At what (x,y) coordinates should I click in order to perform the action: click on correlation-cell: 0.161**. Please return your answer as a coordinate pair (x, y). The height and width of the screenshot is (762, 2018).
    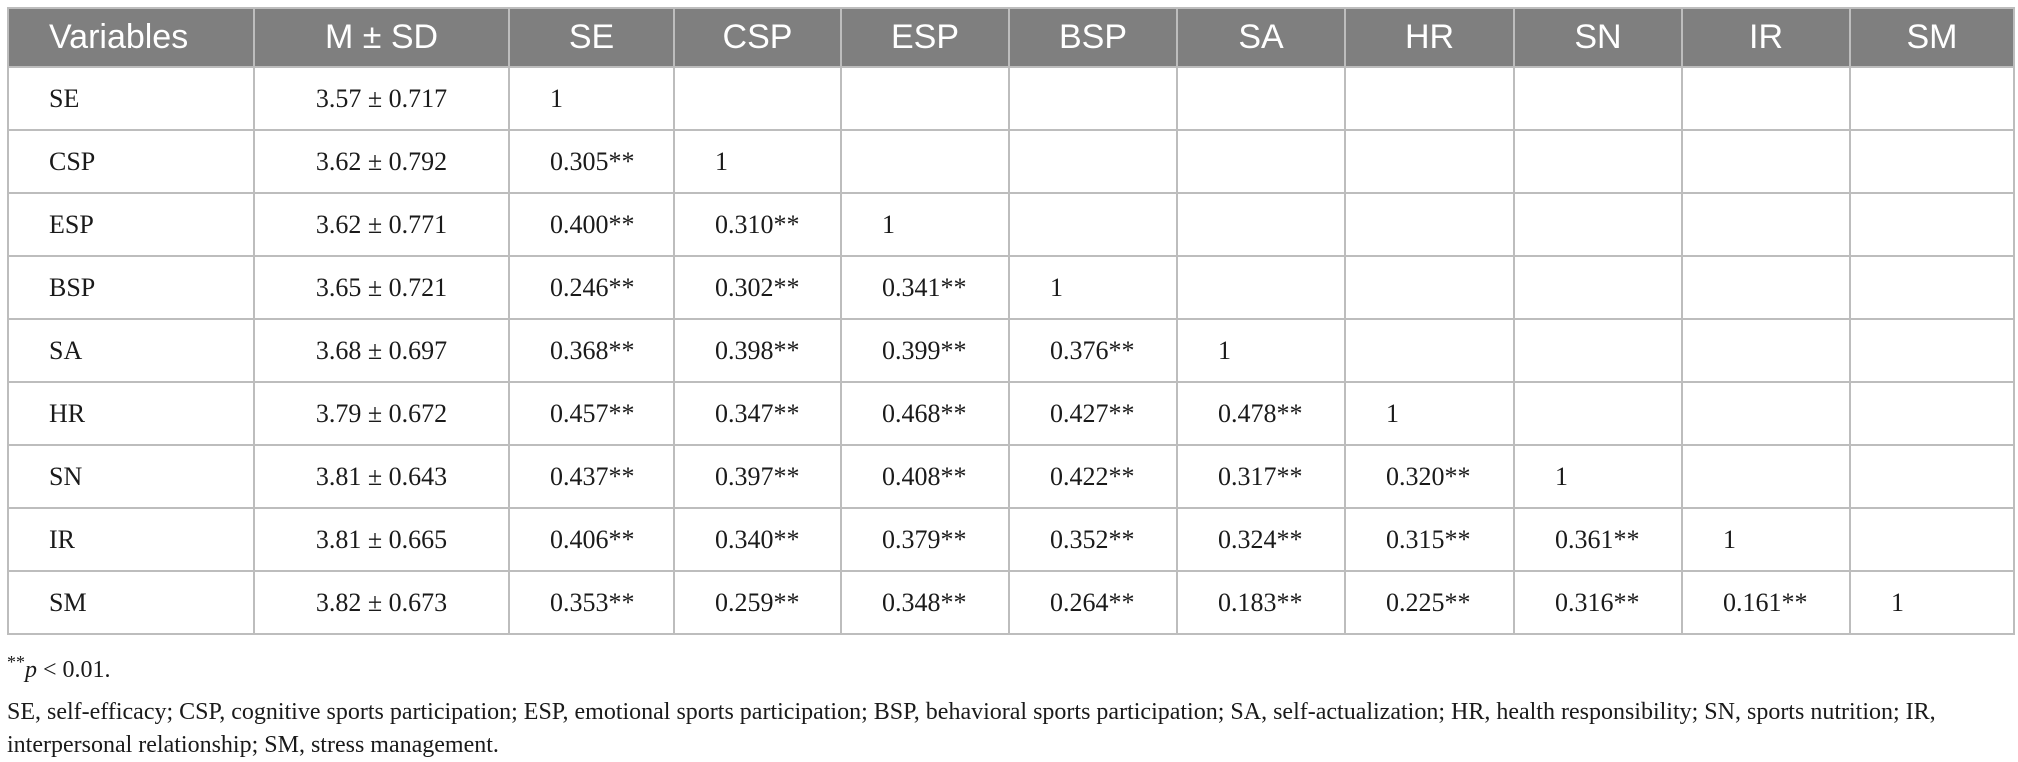
    Looking at the image, I should click on (1766, 602).